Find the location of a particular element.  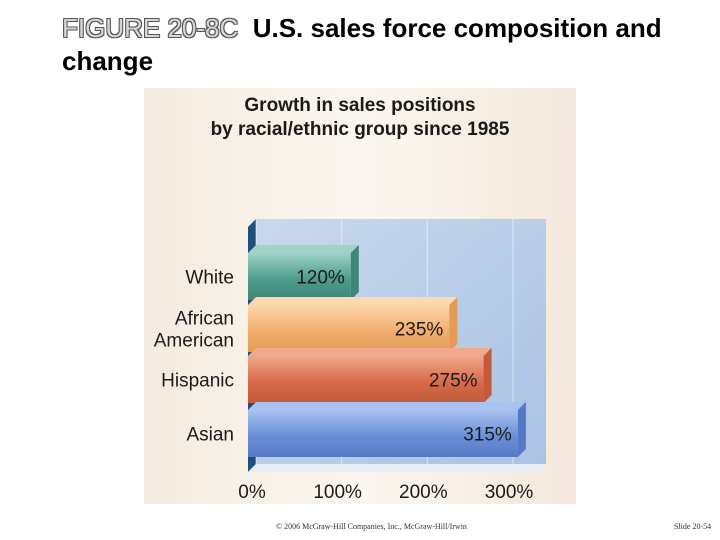

footer-slide-number: Slide 20-54 is located at coordinates (693, 526).